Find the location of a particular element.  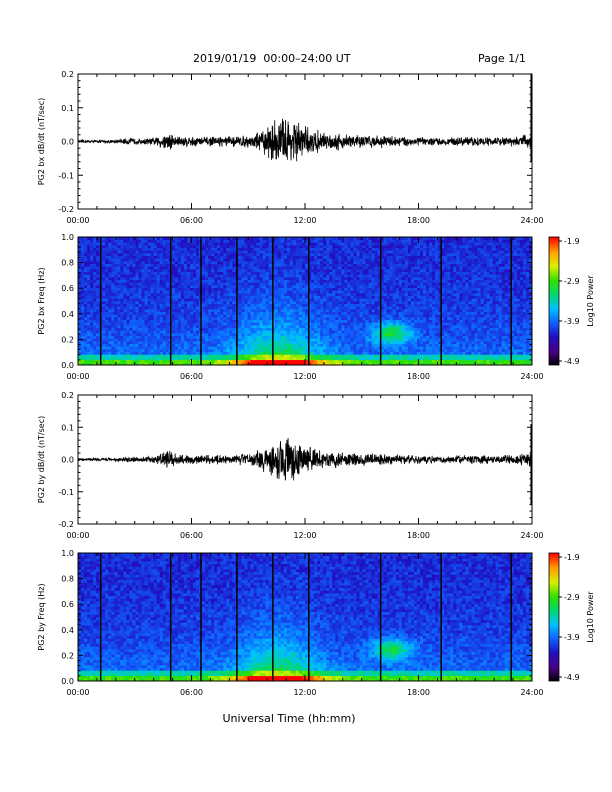

plot-title: 2019/01/19 00:00–24:00 UT is located at coordinates (272, 58).